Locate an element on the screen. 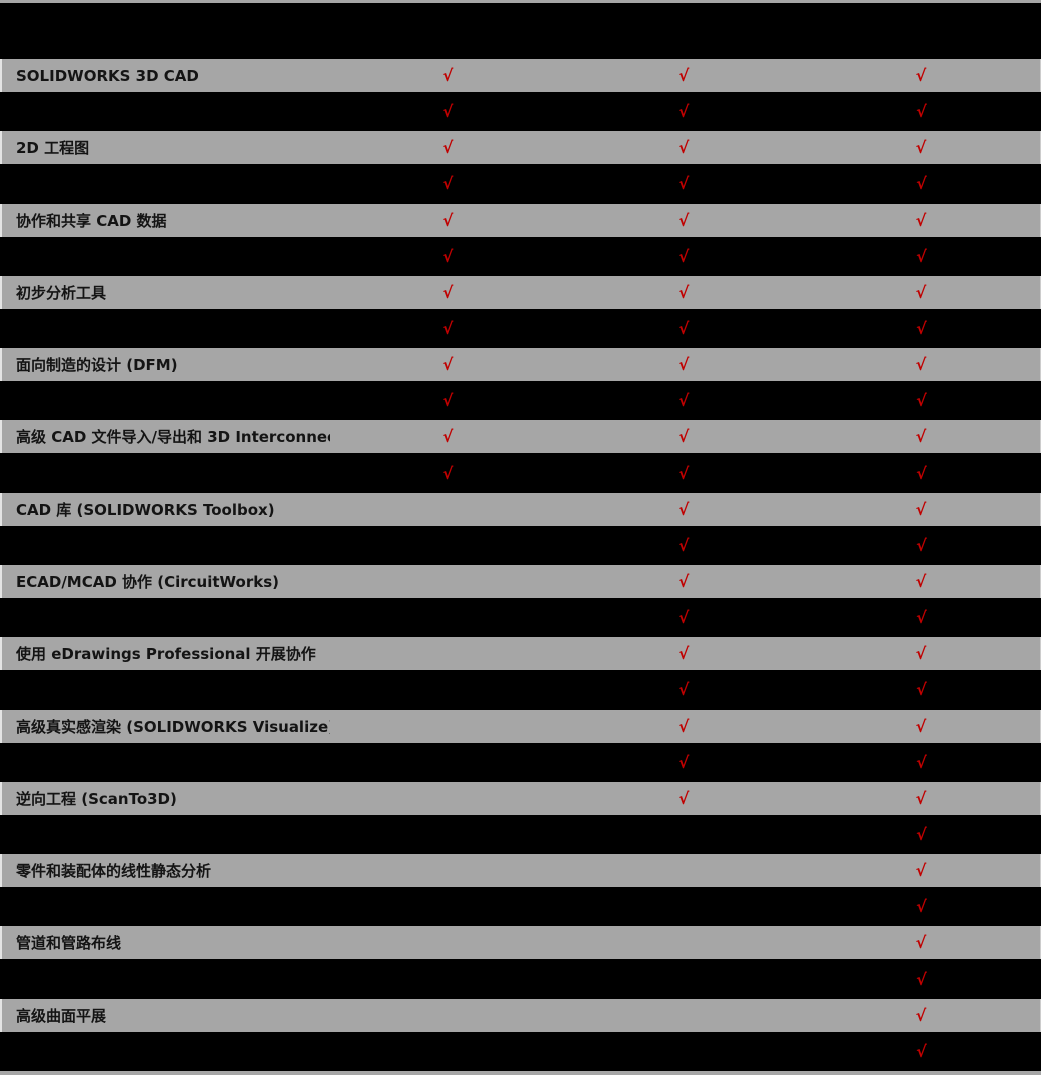  feature-row: 面向制造的设计 (DFM) √ √ √ is located at coordinates (520, 365).